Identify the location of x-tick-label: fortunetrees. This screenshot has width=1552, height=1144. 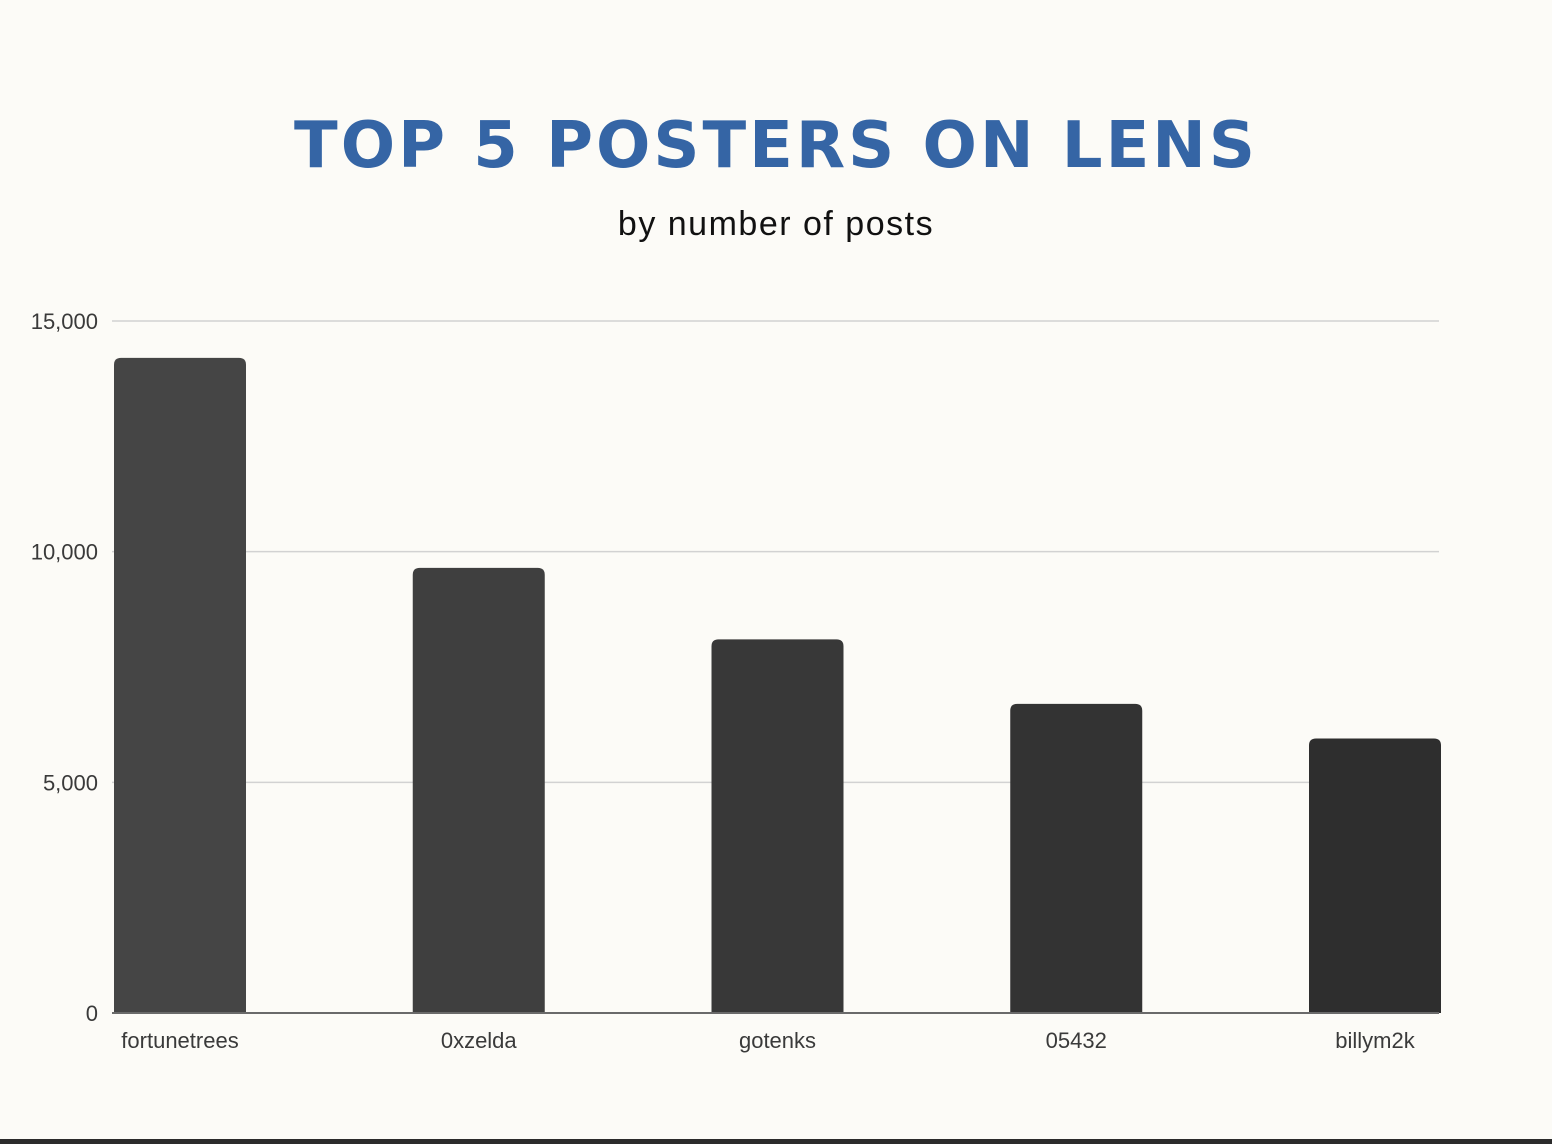
(179, 1040).